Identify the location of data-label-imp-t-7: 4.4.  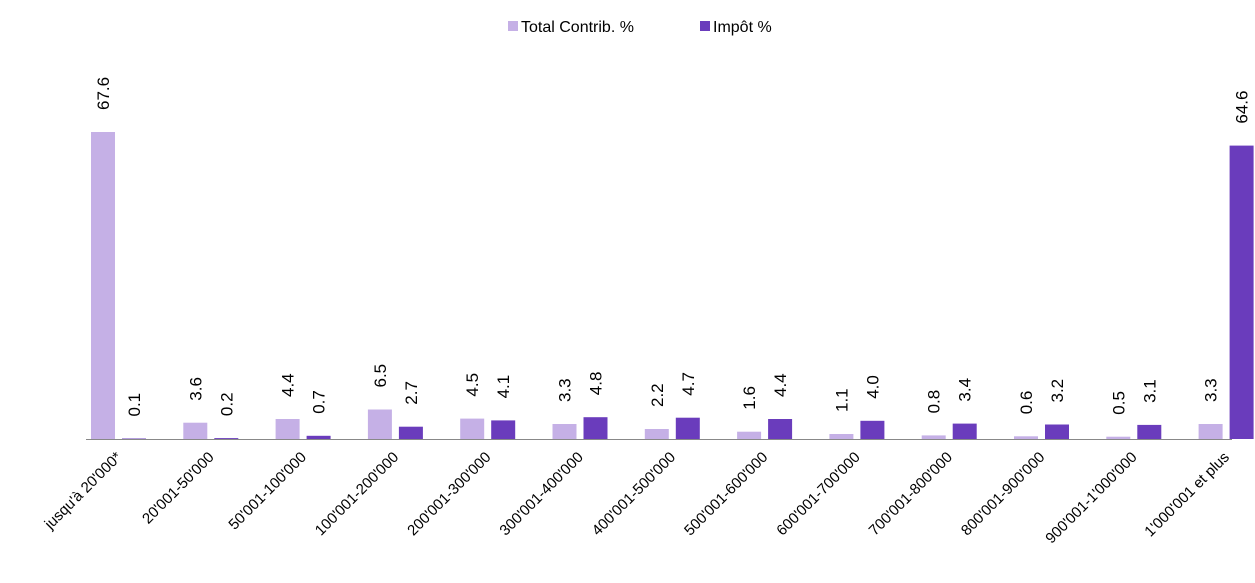
(780, 385).